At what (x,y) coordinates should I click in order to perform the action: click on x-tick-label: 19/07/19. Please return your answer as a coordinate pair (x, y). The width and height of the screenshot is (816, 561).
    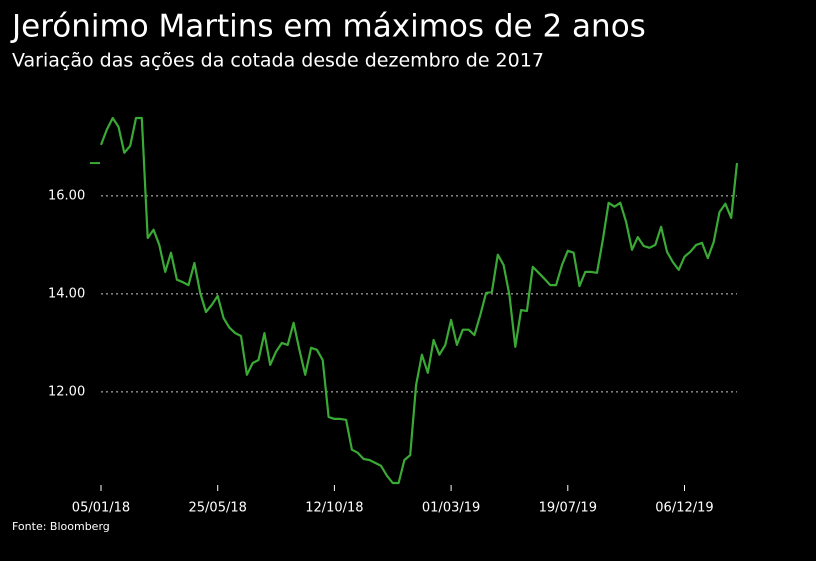
    Looking at the image, I should click on (568, 508).